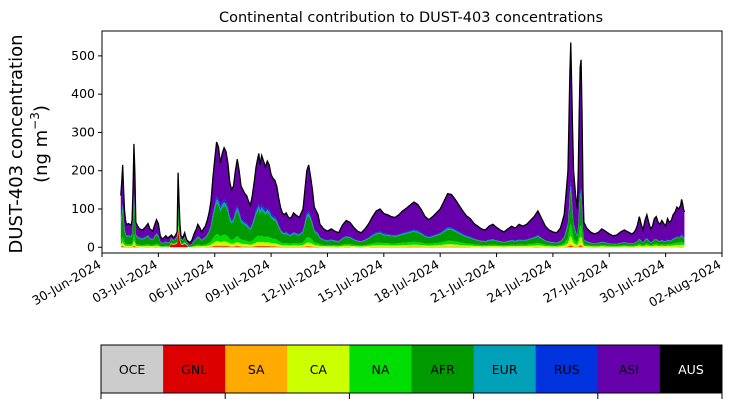 This screenshot has width=730, height=402. I want to click on legend-label-sa: SA, so click(256, 369).